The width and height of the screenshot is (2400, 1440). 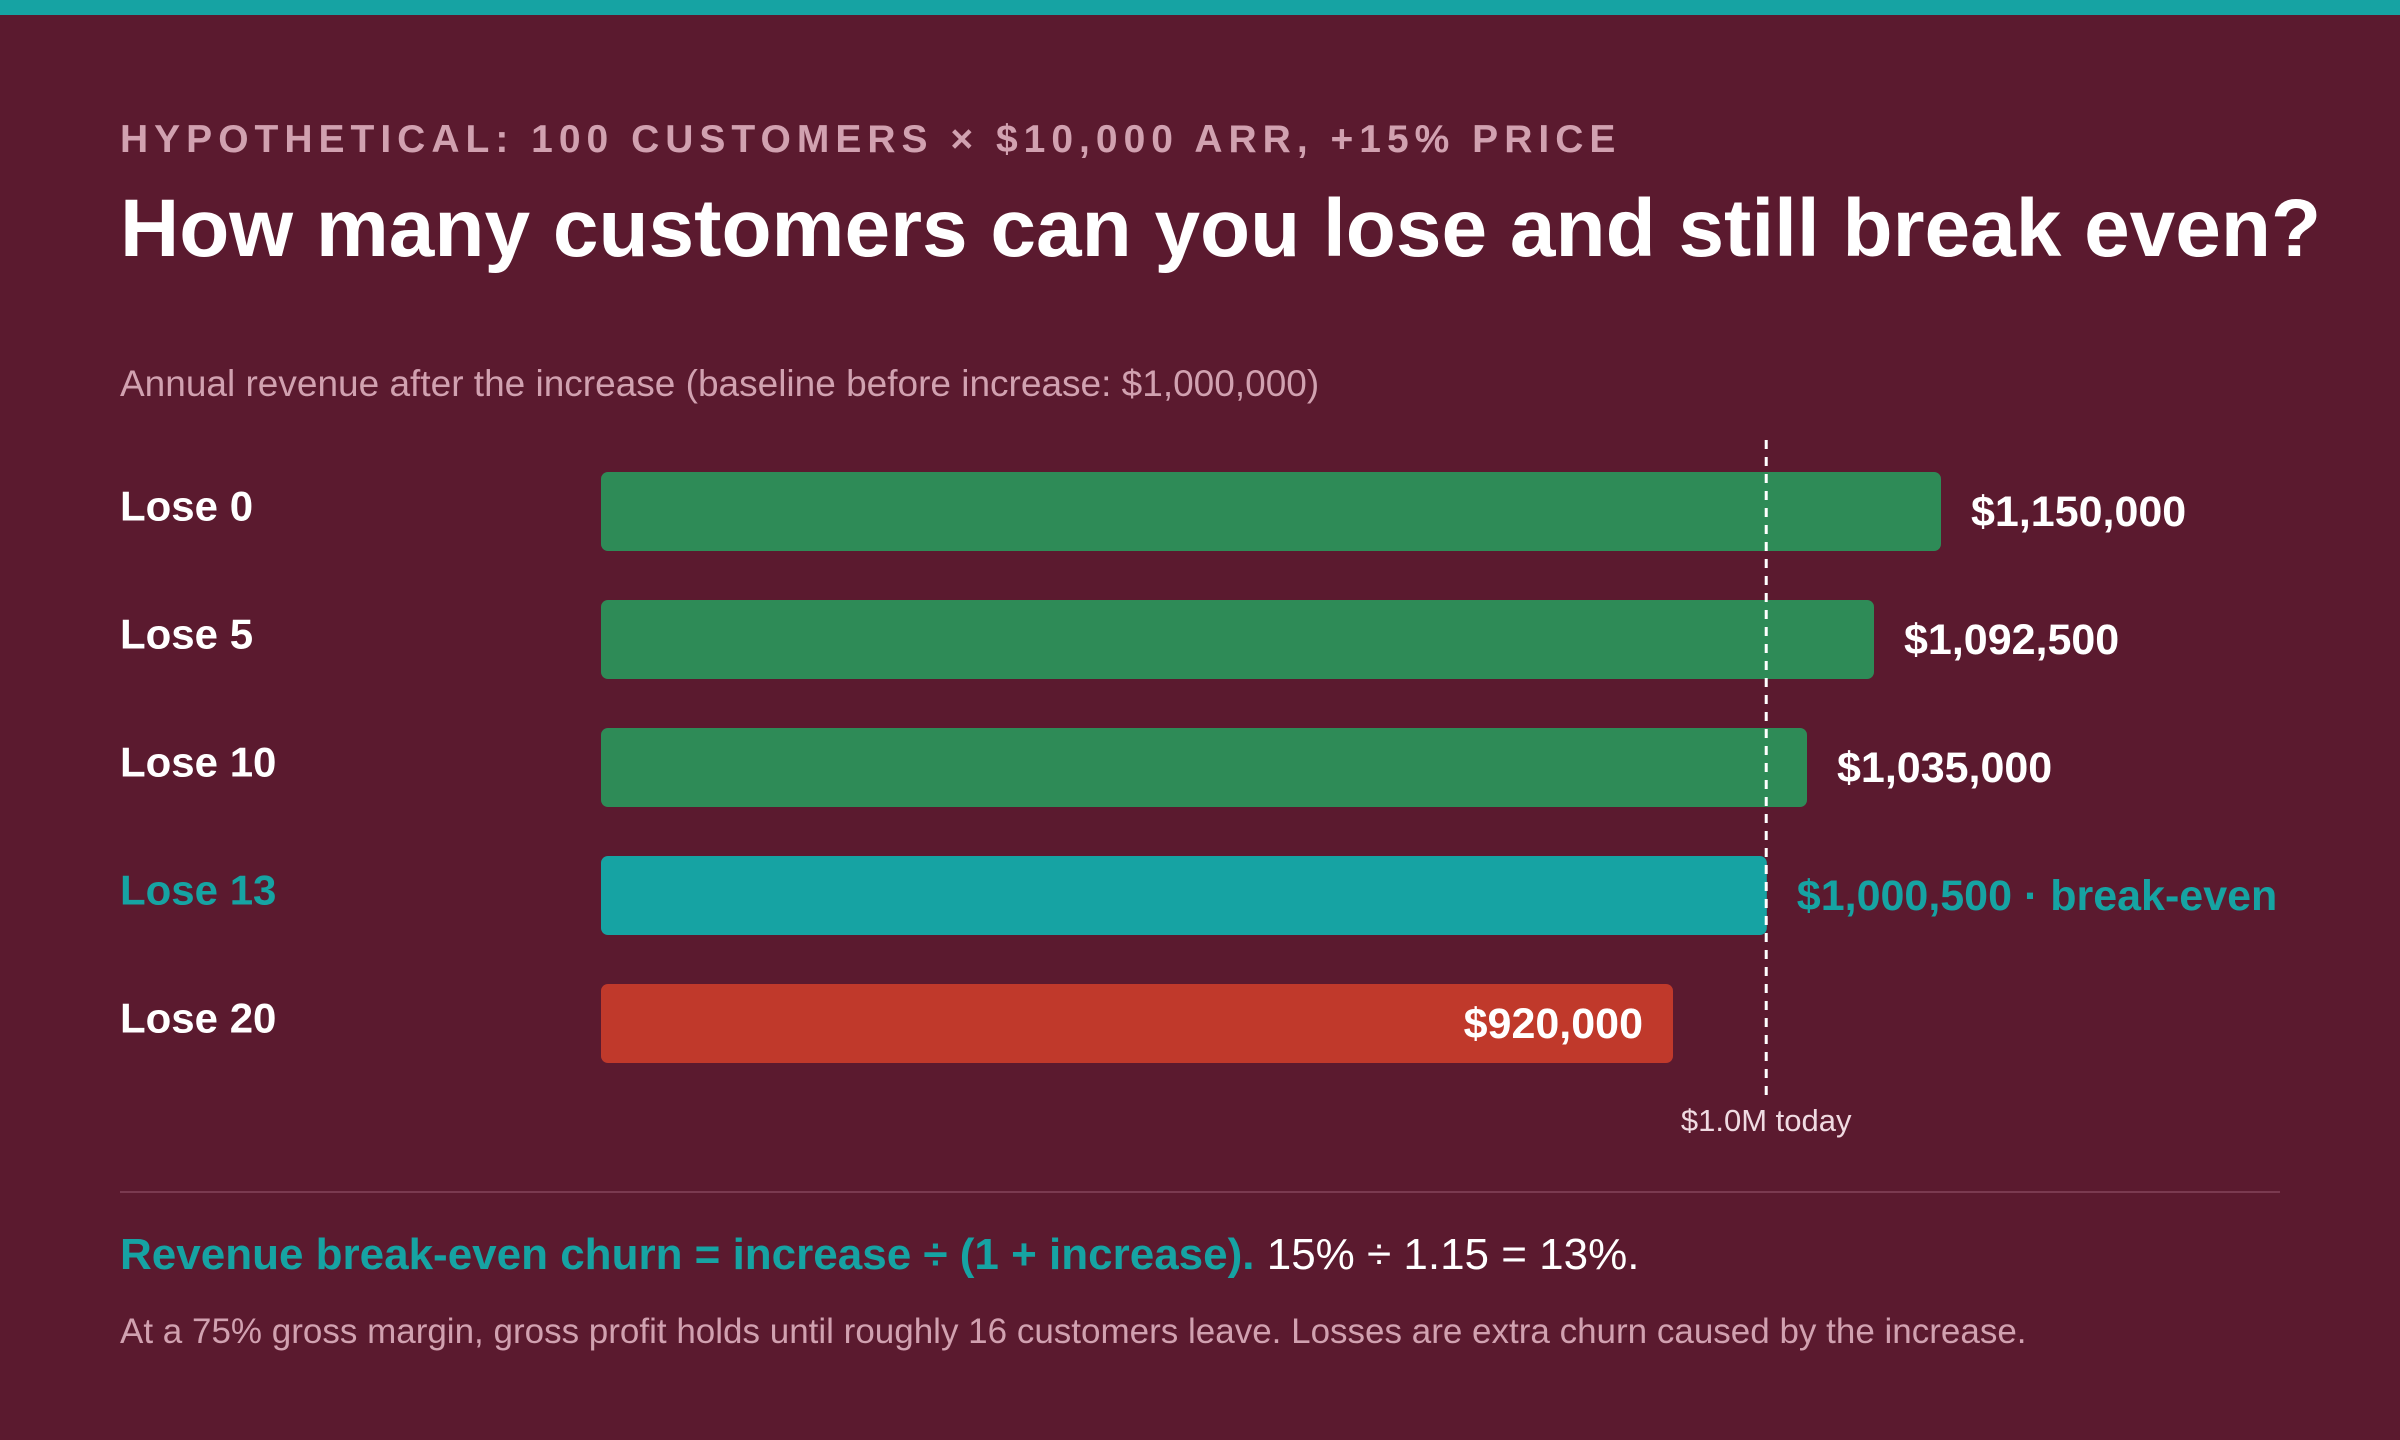 I want to click on category-label: Lose 0, so click(x=186, y=506).